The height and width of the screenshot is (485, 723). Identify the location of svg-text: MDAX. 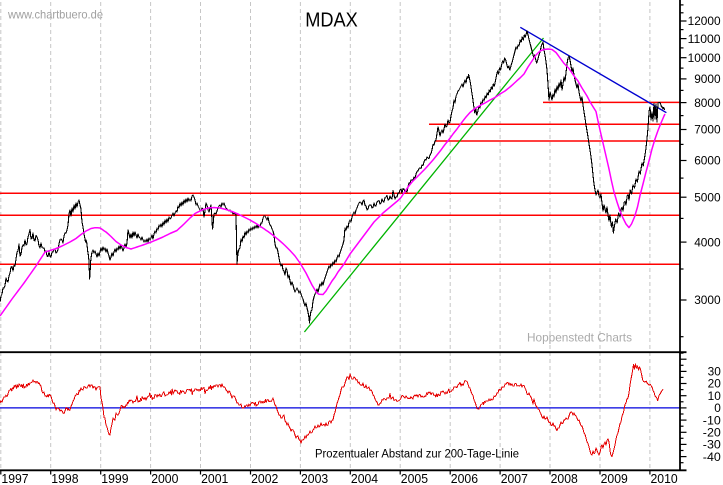
(331, 20).